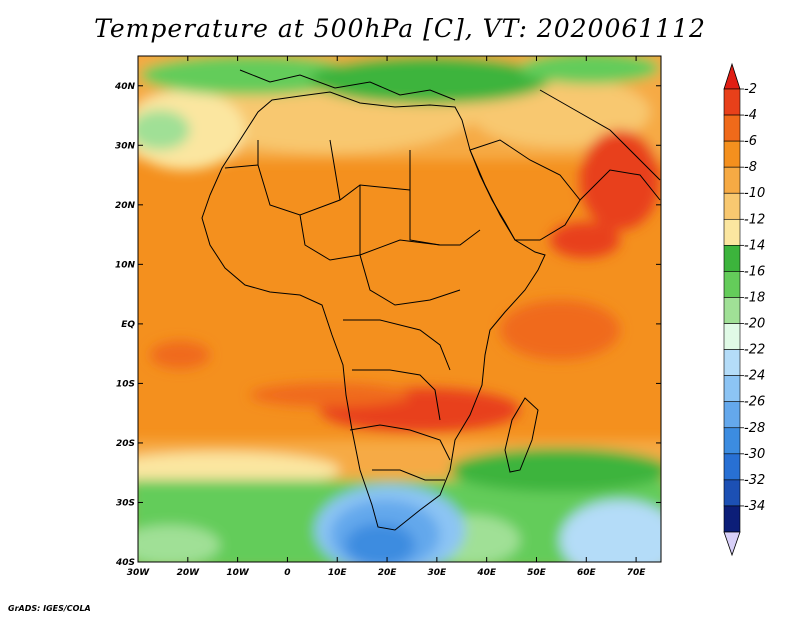 The width and height of the screenshot is (800, 622). I want to click on lat-tick-label: 40S, so click(125, 563).